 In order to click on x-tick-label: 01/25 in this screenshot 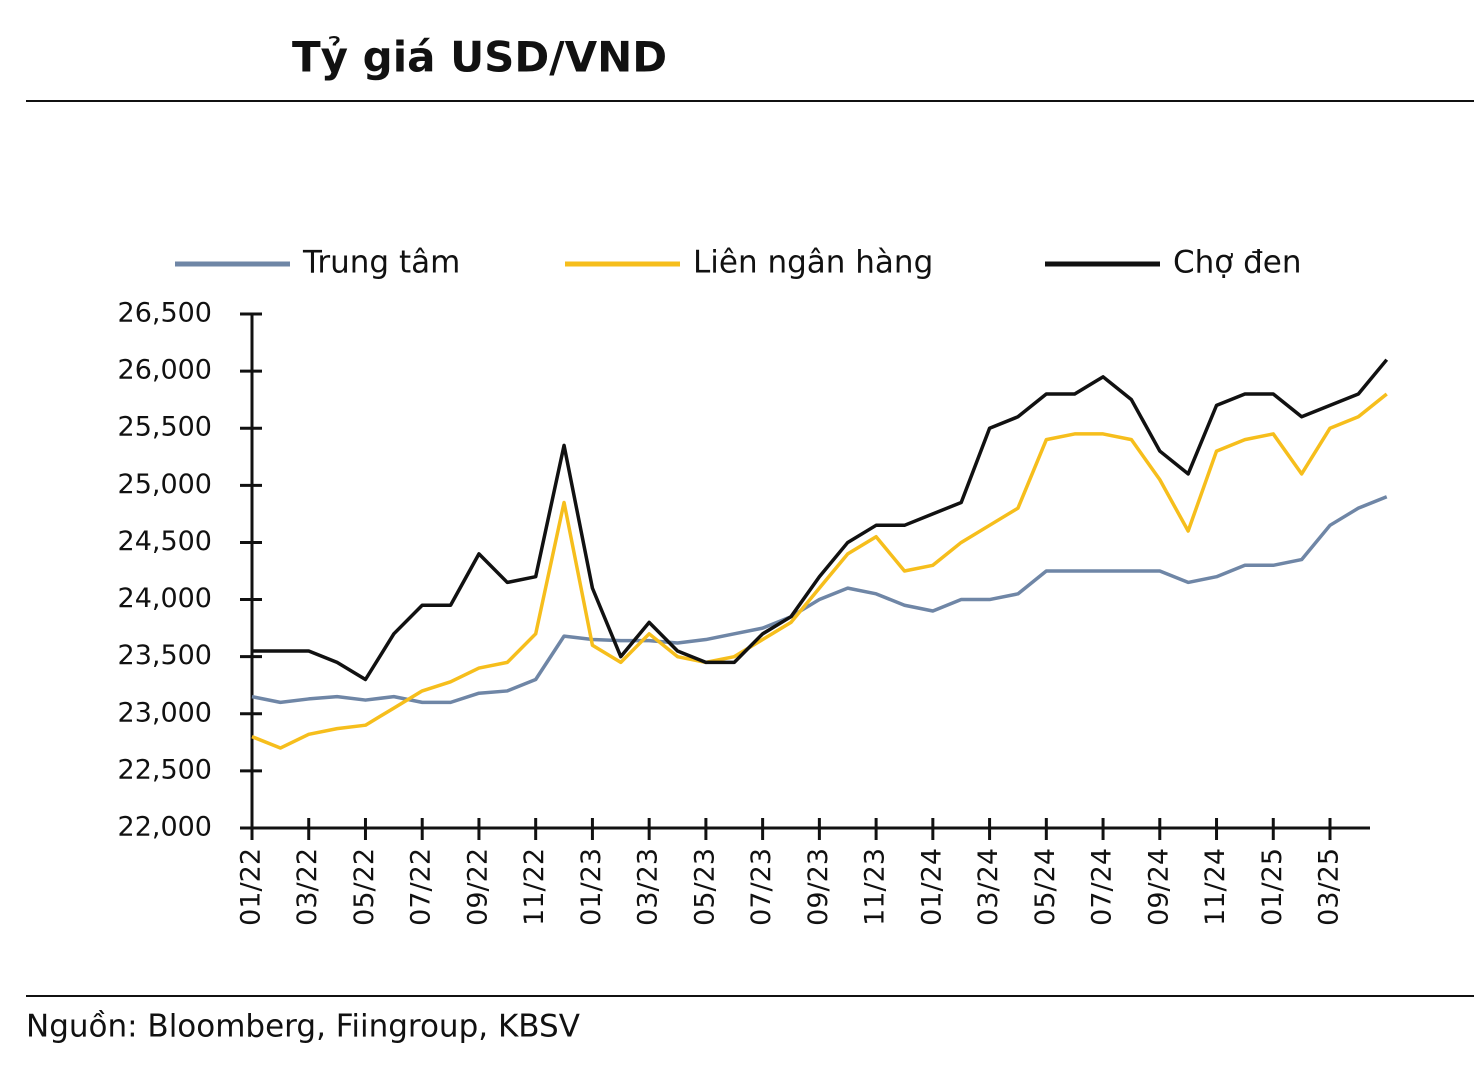, I will do `click(1272, 887)`.